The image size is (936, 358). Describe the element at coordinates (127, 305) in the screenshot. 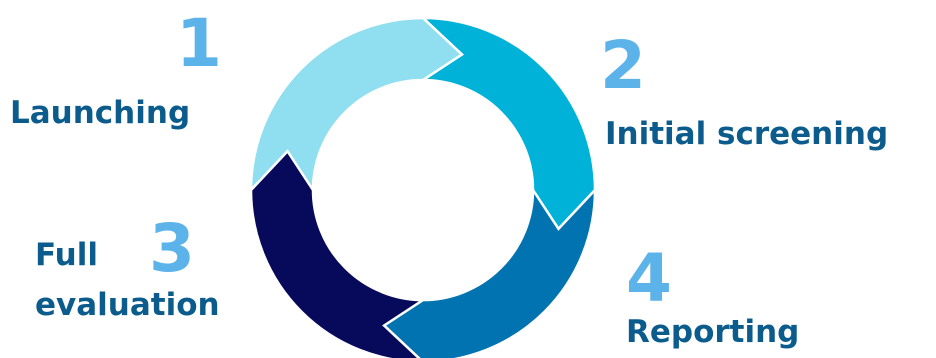

I see `step-3-label-line-2: evaluation` at that location.